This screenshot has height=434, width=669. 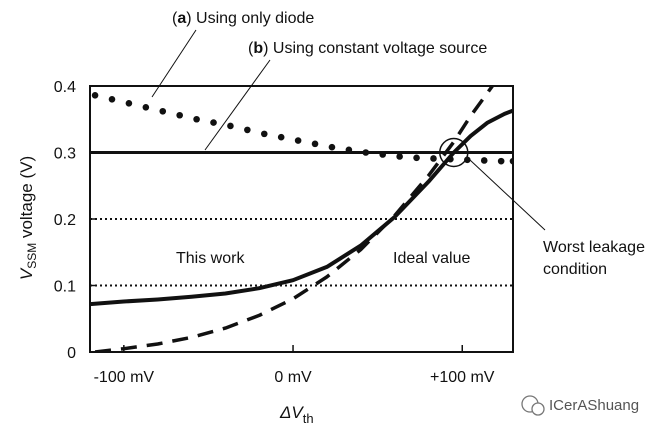 What do you see at coordinates (65, 87) in the screenshot?
I see `y-tick-label: 0.4` at bounding box center [65, 87].